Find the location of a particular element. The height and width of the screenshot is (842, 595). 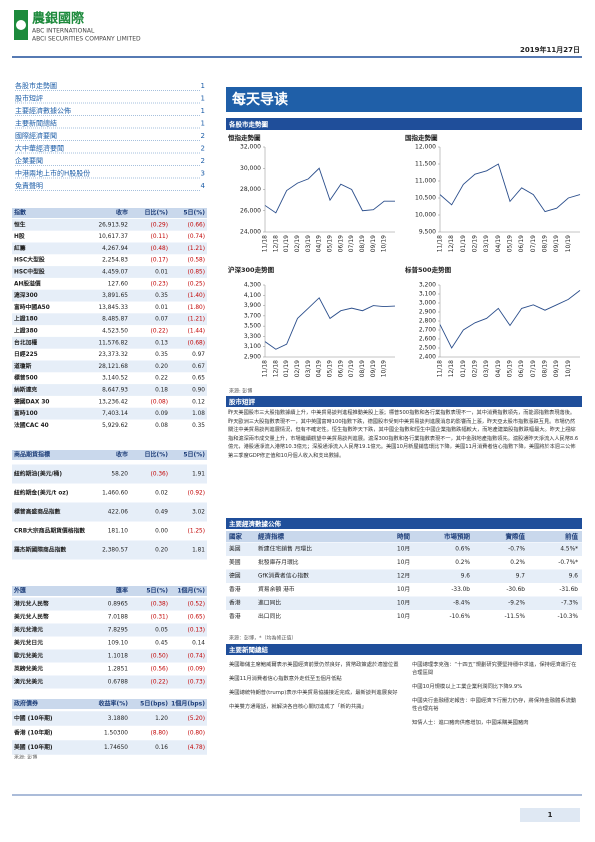

cell: (1.21) is located at coordinates (196, 249).